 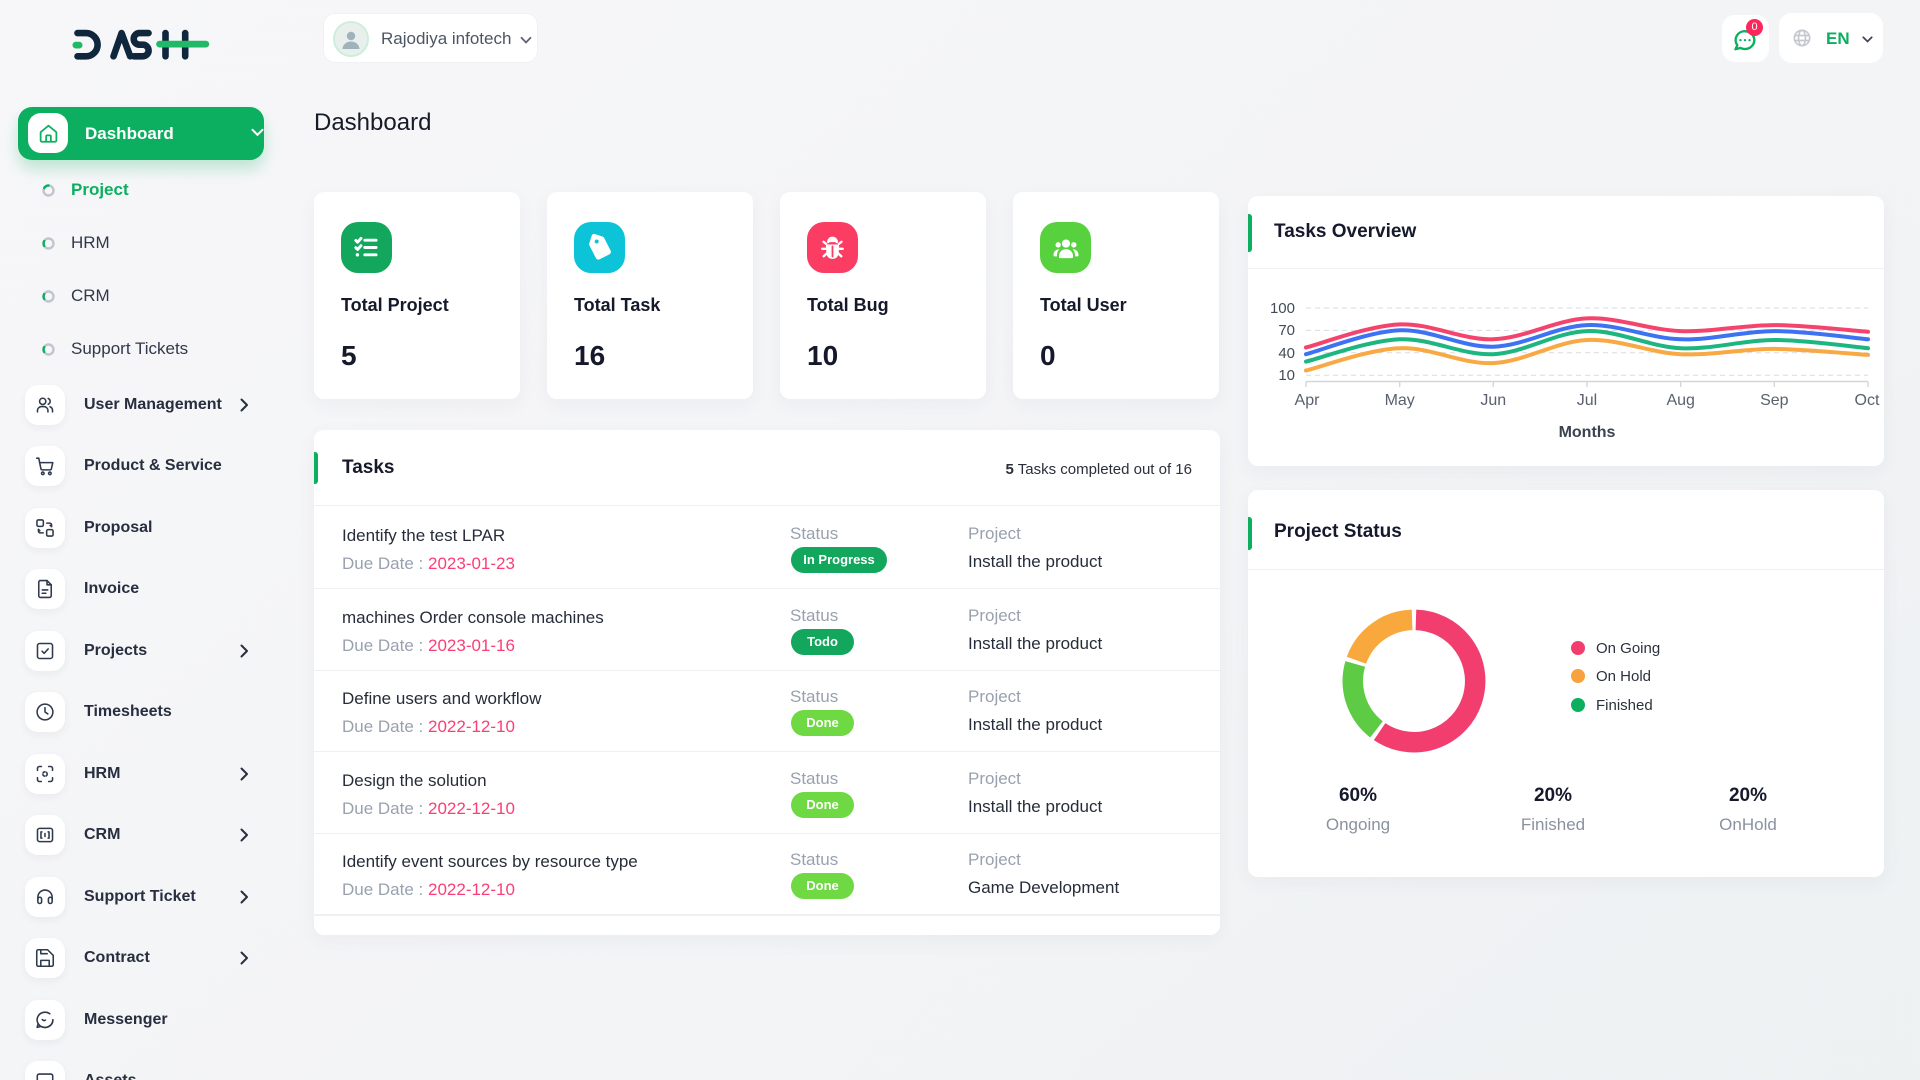 I want to click on svg-text: Finished, so click(x=1624, y=705).